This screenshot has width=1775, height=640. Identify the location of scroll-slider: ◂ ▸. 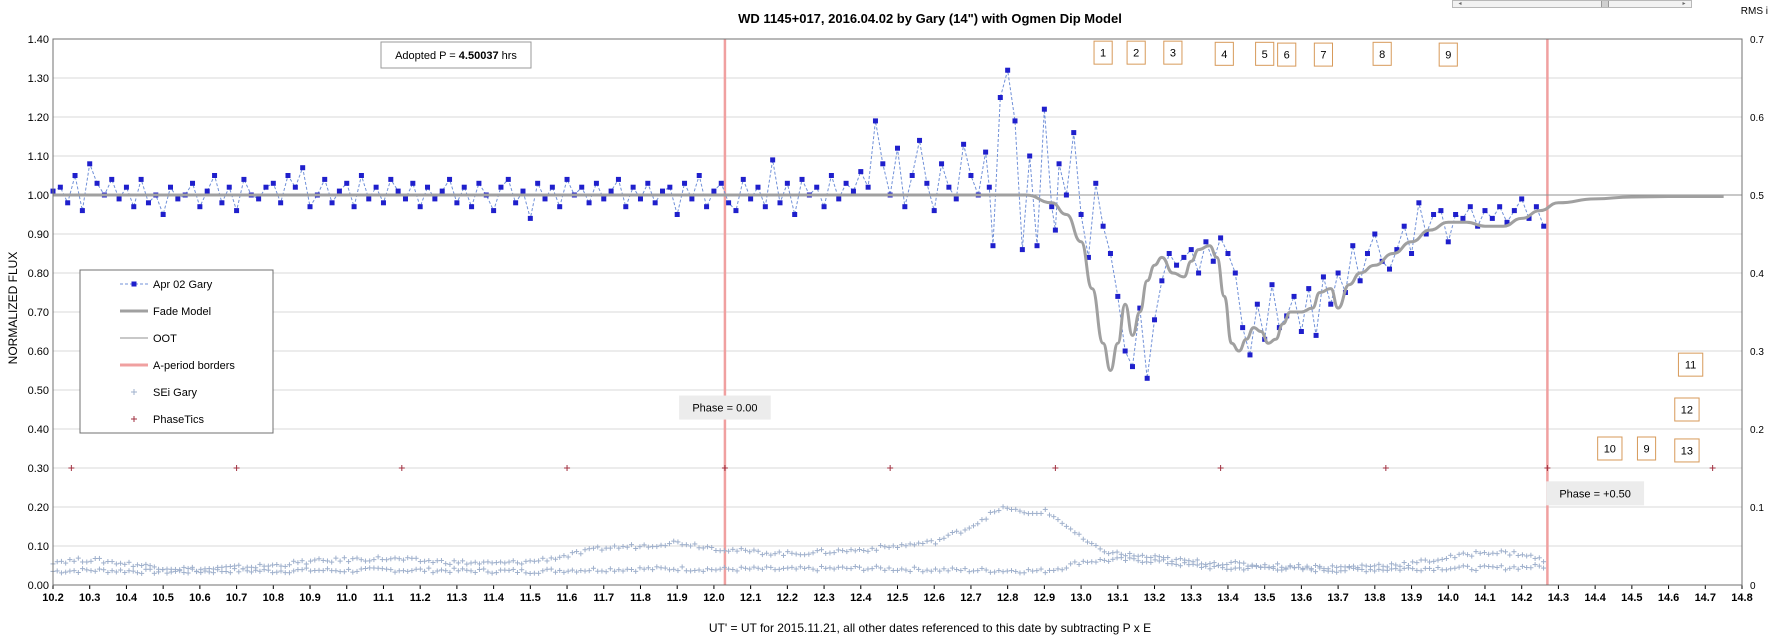
(1572, 4).